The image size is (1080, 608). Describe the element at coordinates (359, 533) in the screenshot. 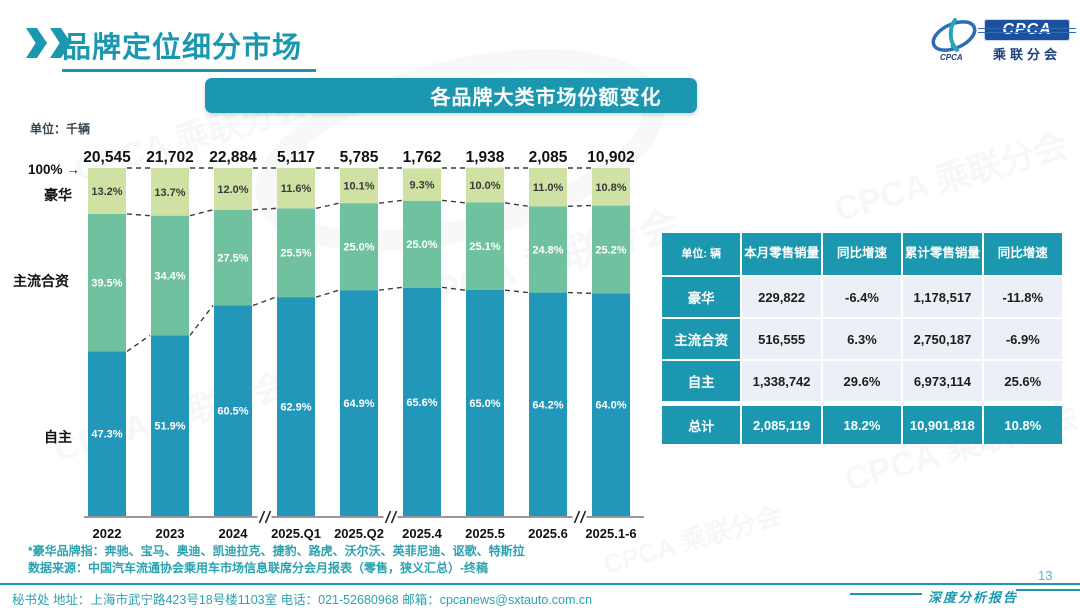

I see `x-axis-label: 2025.Q2` at that location.